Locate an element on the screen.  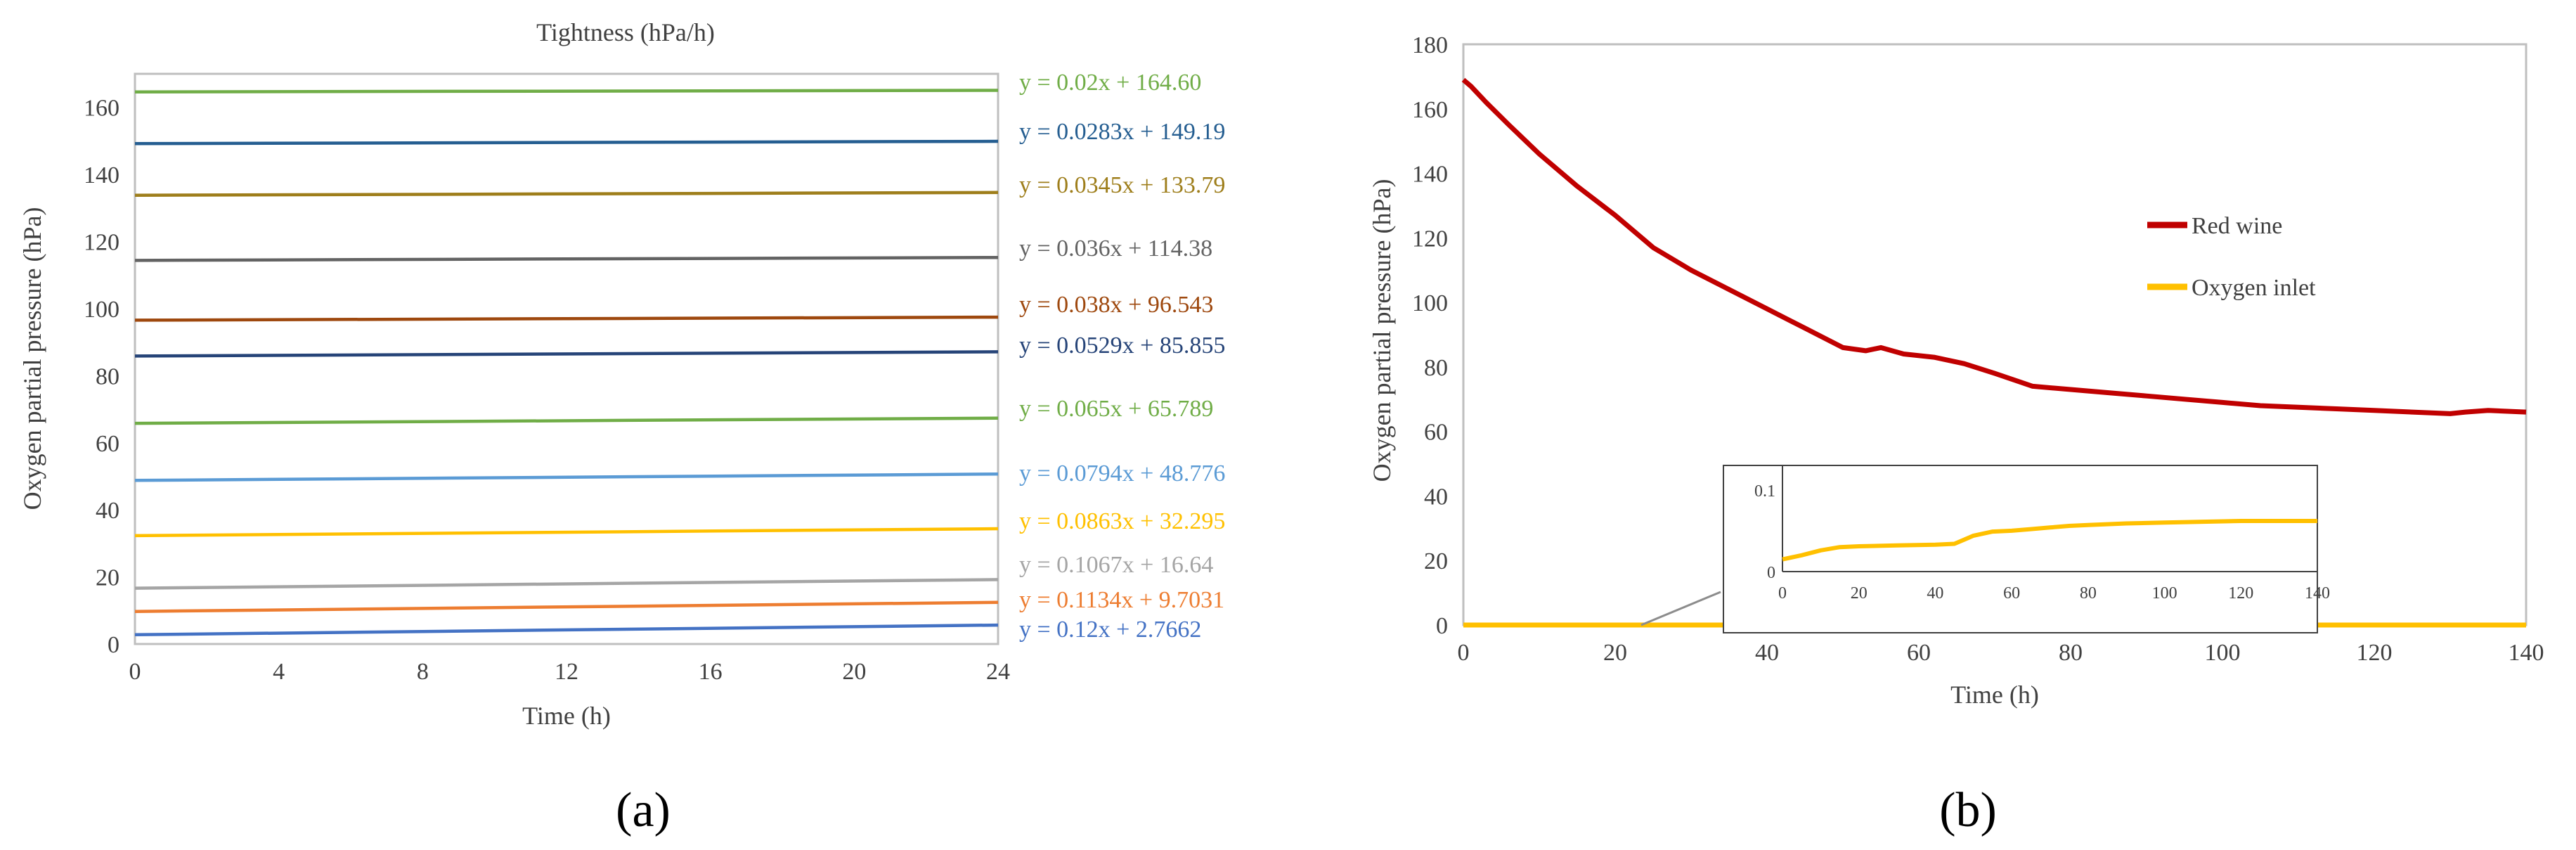
x-tick-label: 100 is located at coordinates (2223, 653).